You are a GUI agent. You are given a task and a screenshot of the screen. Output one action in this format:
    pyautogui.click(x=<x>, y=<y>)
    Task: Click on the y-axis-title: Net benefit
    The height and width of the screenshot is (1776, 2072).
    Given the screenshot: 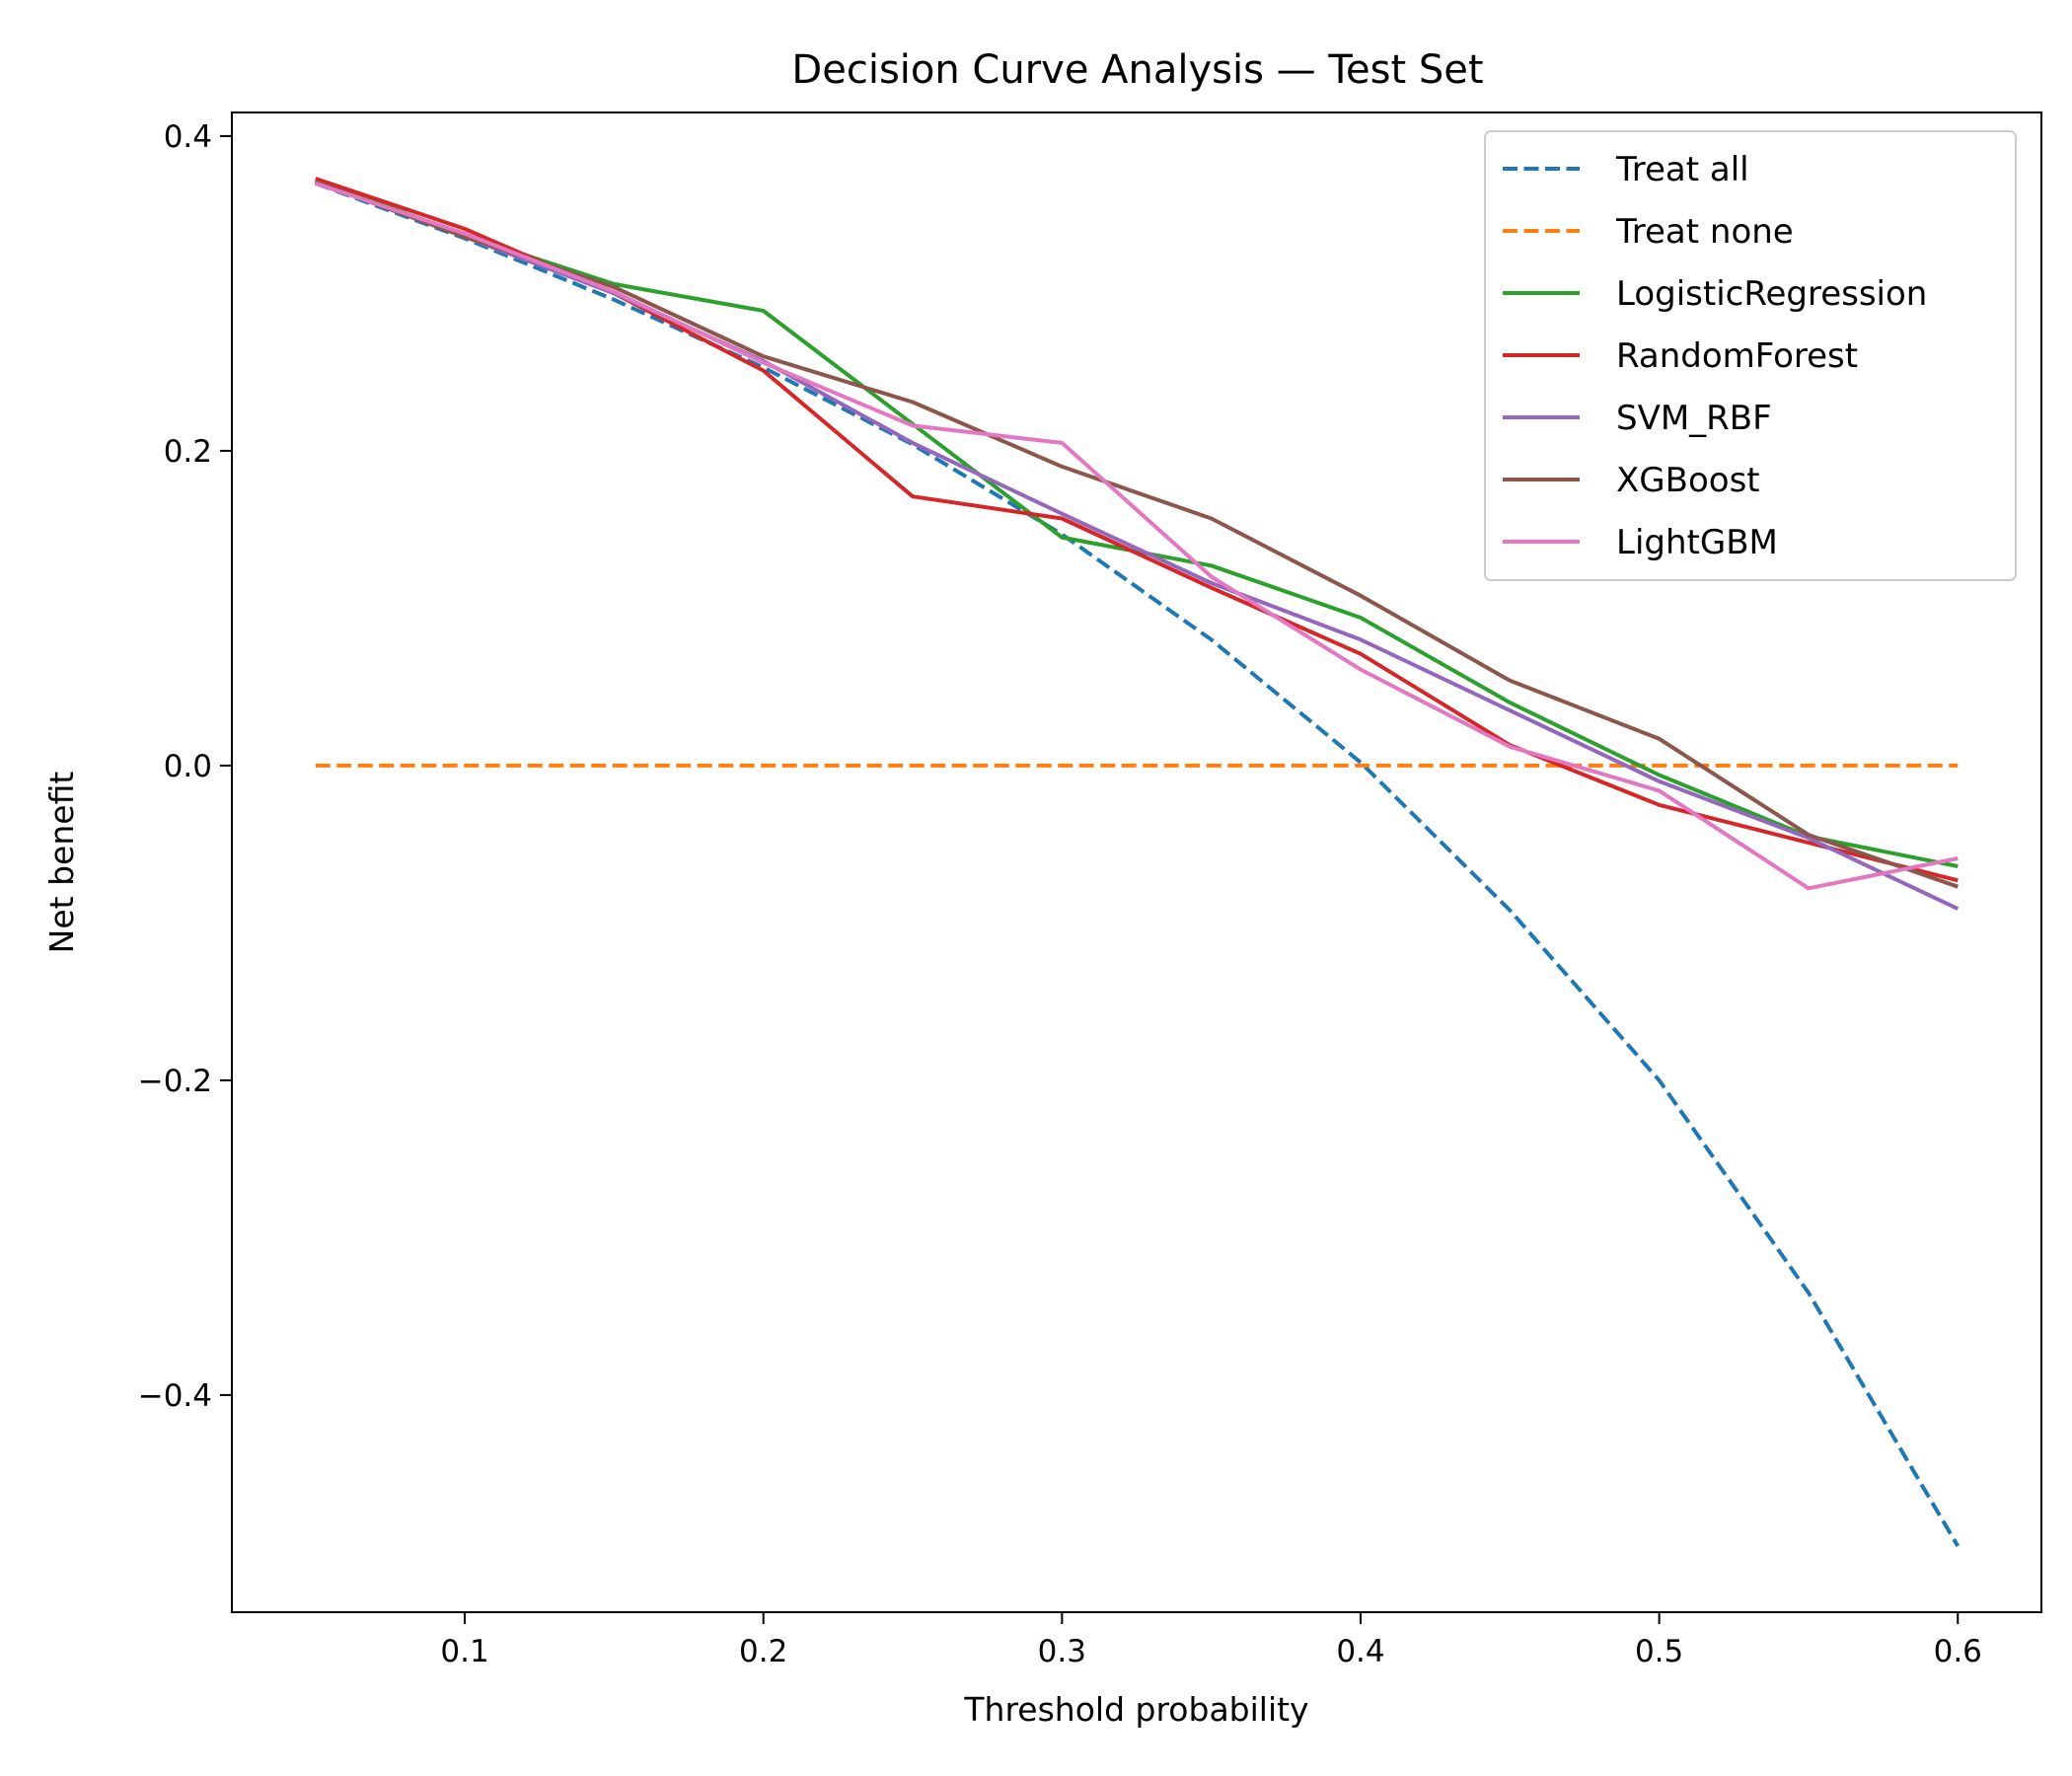 What is the action you would take?
    pyautogui.click(x=62, y=863)
    